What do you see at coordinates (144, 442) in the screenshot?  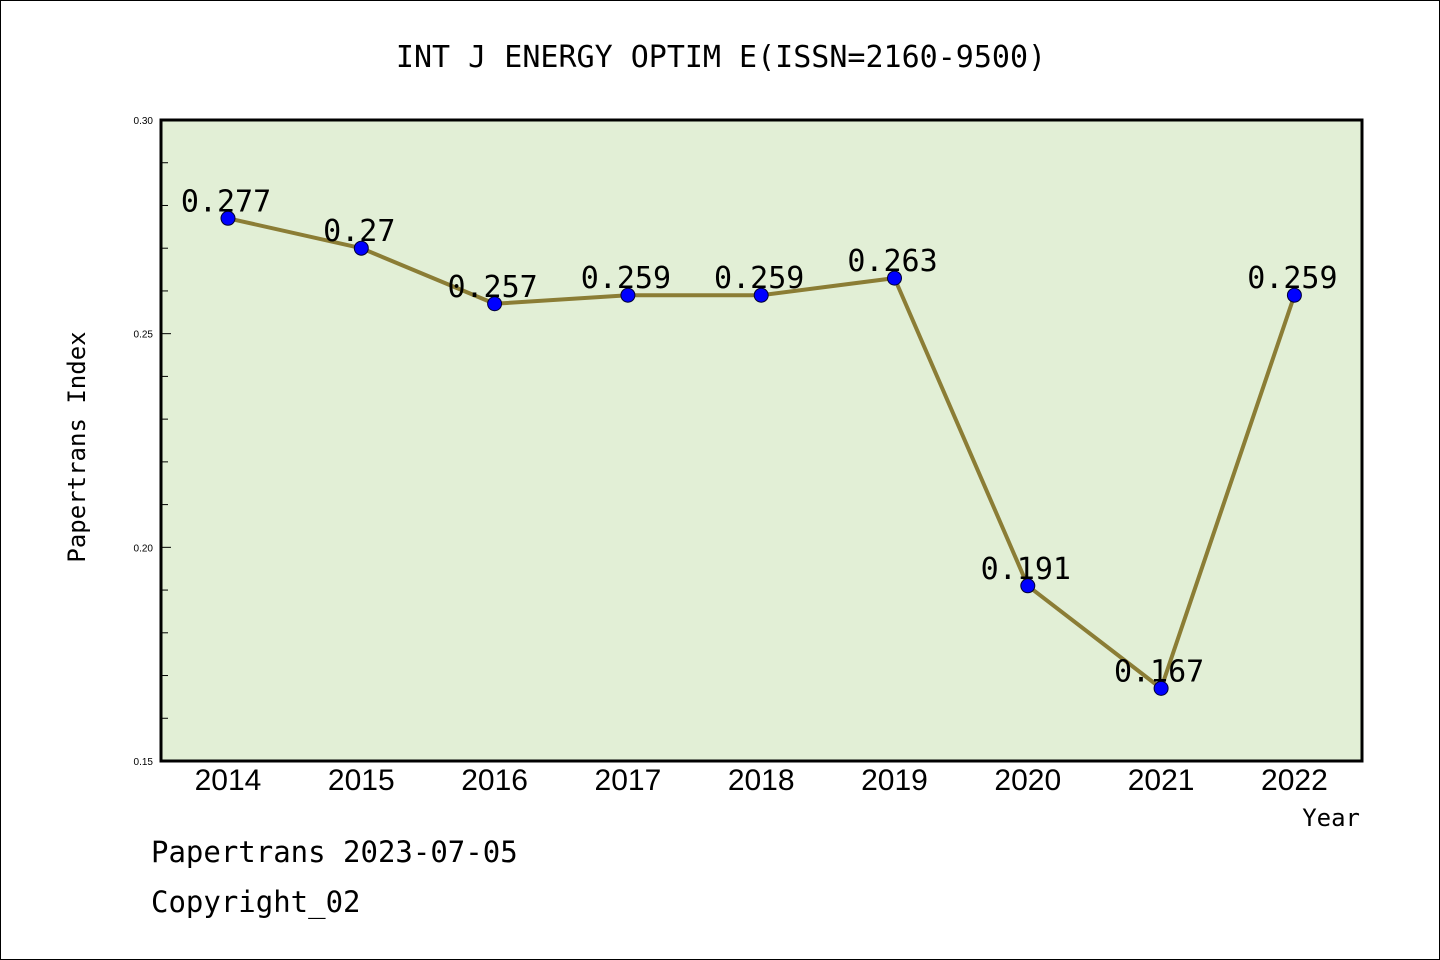 I see `y-axis-tick-labels: 0.15 0.20 0.25 0.30` at bounding box center [144, 442].